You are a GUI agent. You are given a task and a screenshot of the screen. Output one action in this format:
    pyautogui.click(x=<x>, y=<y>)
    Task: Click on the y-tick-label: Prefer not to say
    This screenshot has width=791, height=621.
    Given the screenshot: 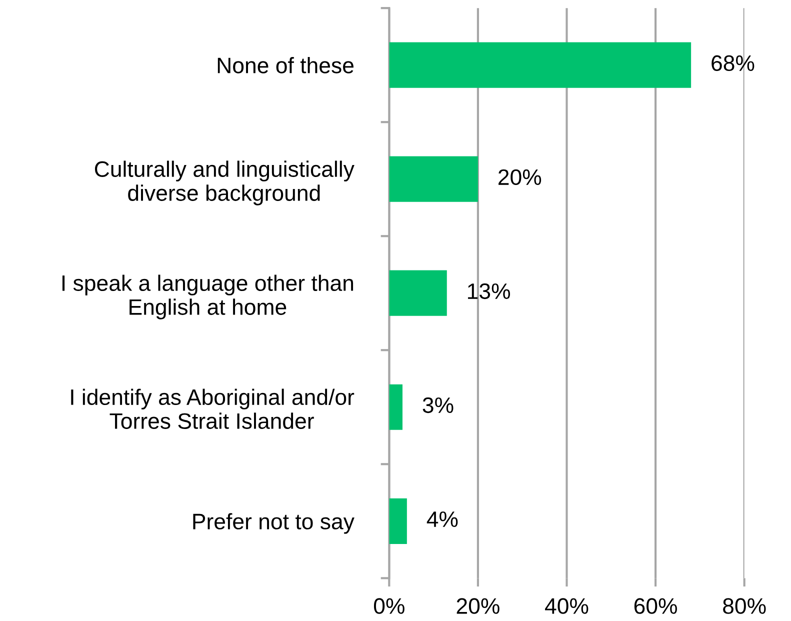 What is the action you would take?
    pyautogui.click(x=273, y=523)
    